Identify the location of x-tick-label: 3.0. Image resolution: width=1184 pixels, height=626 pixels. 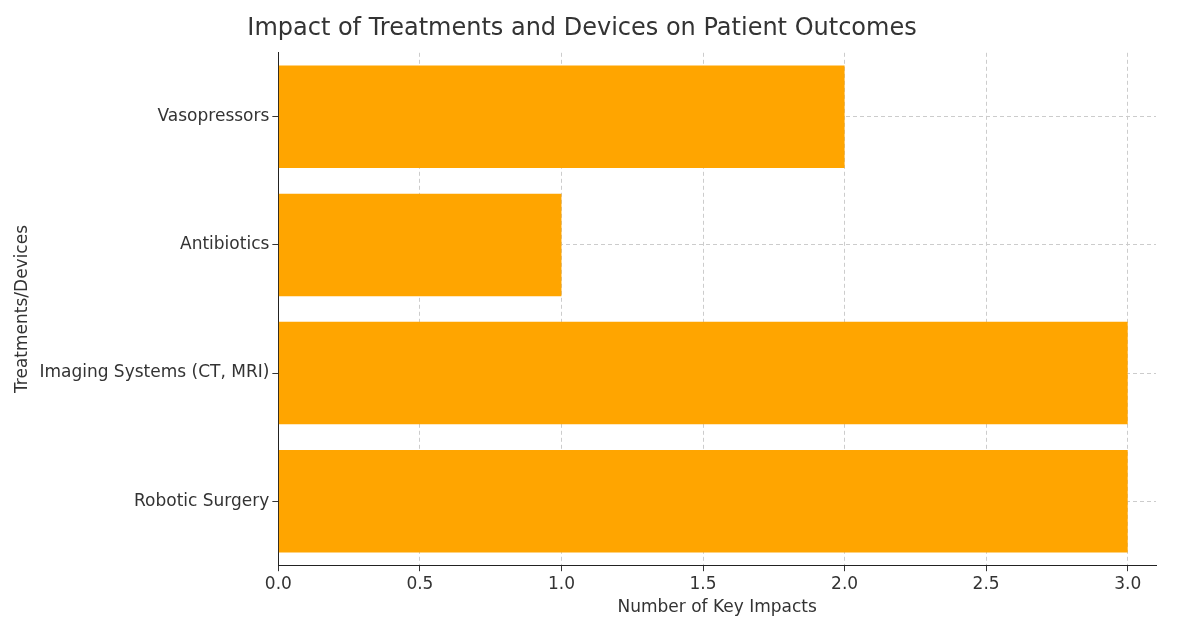
(1128, 582).